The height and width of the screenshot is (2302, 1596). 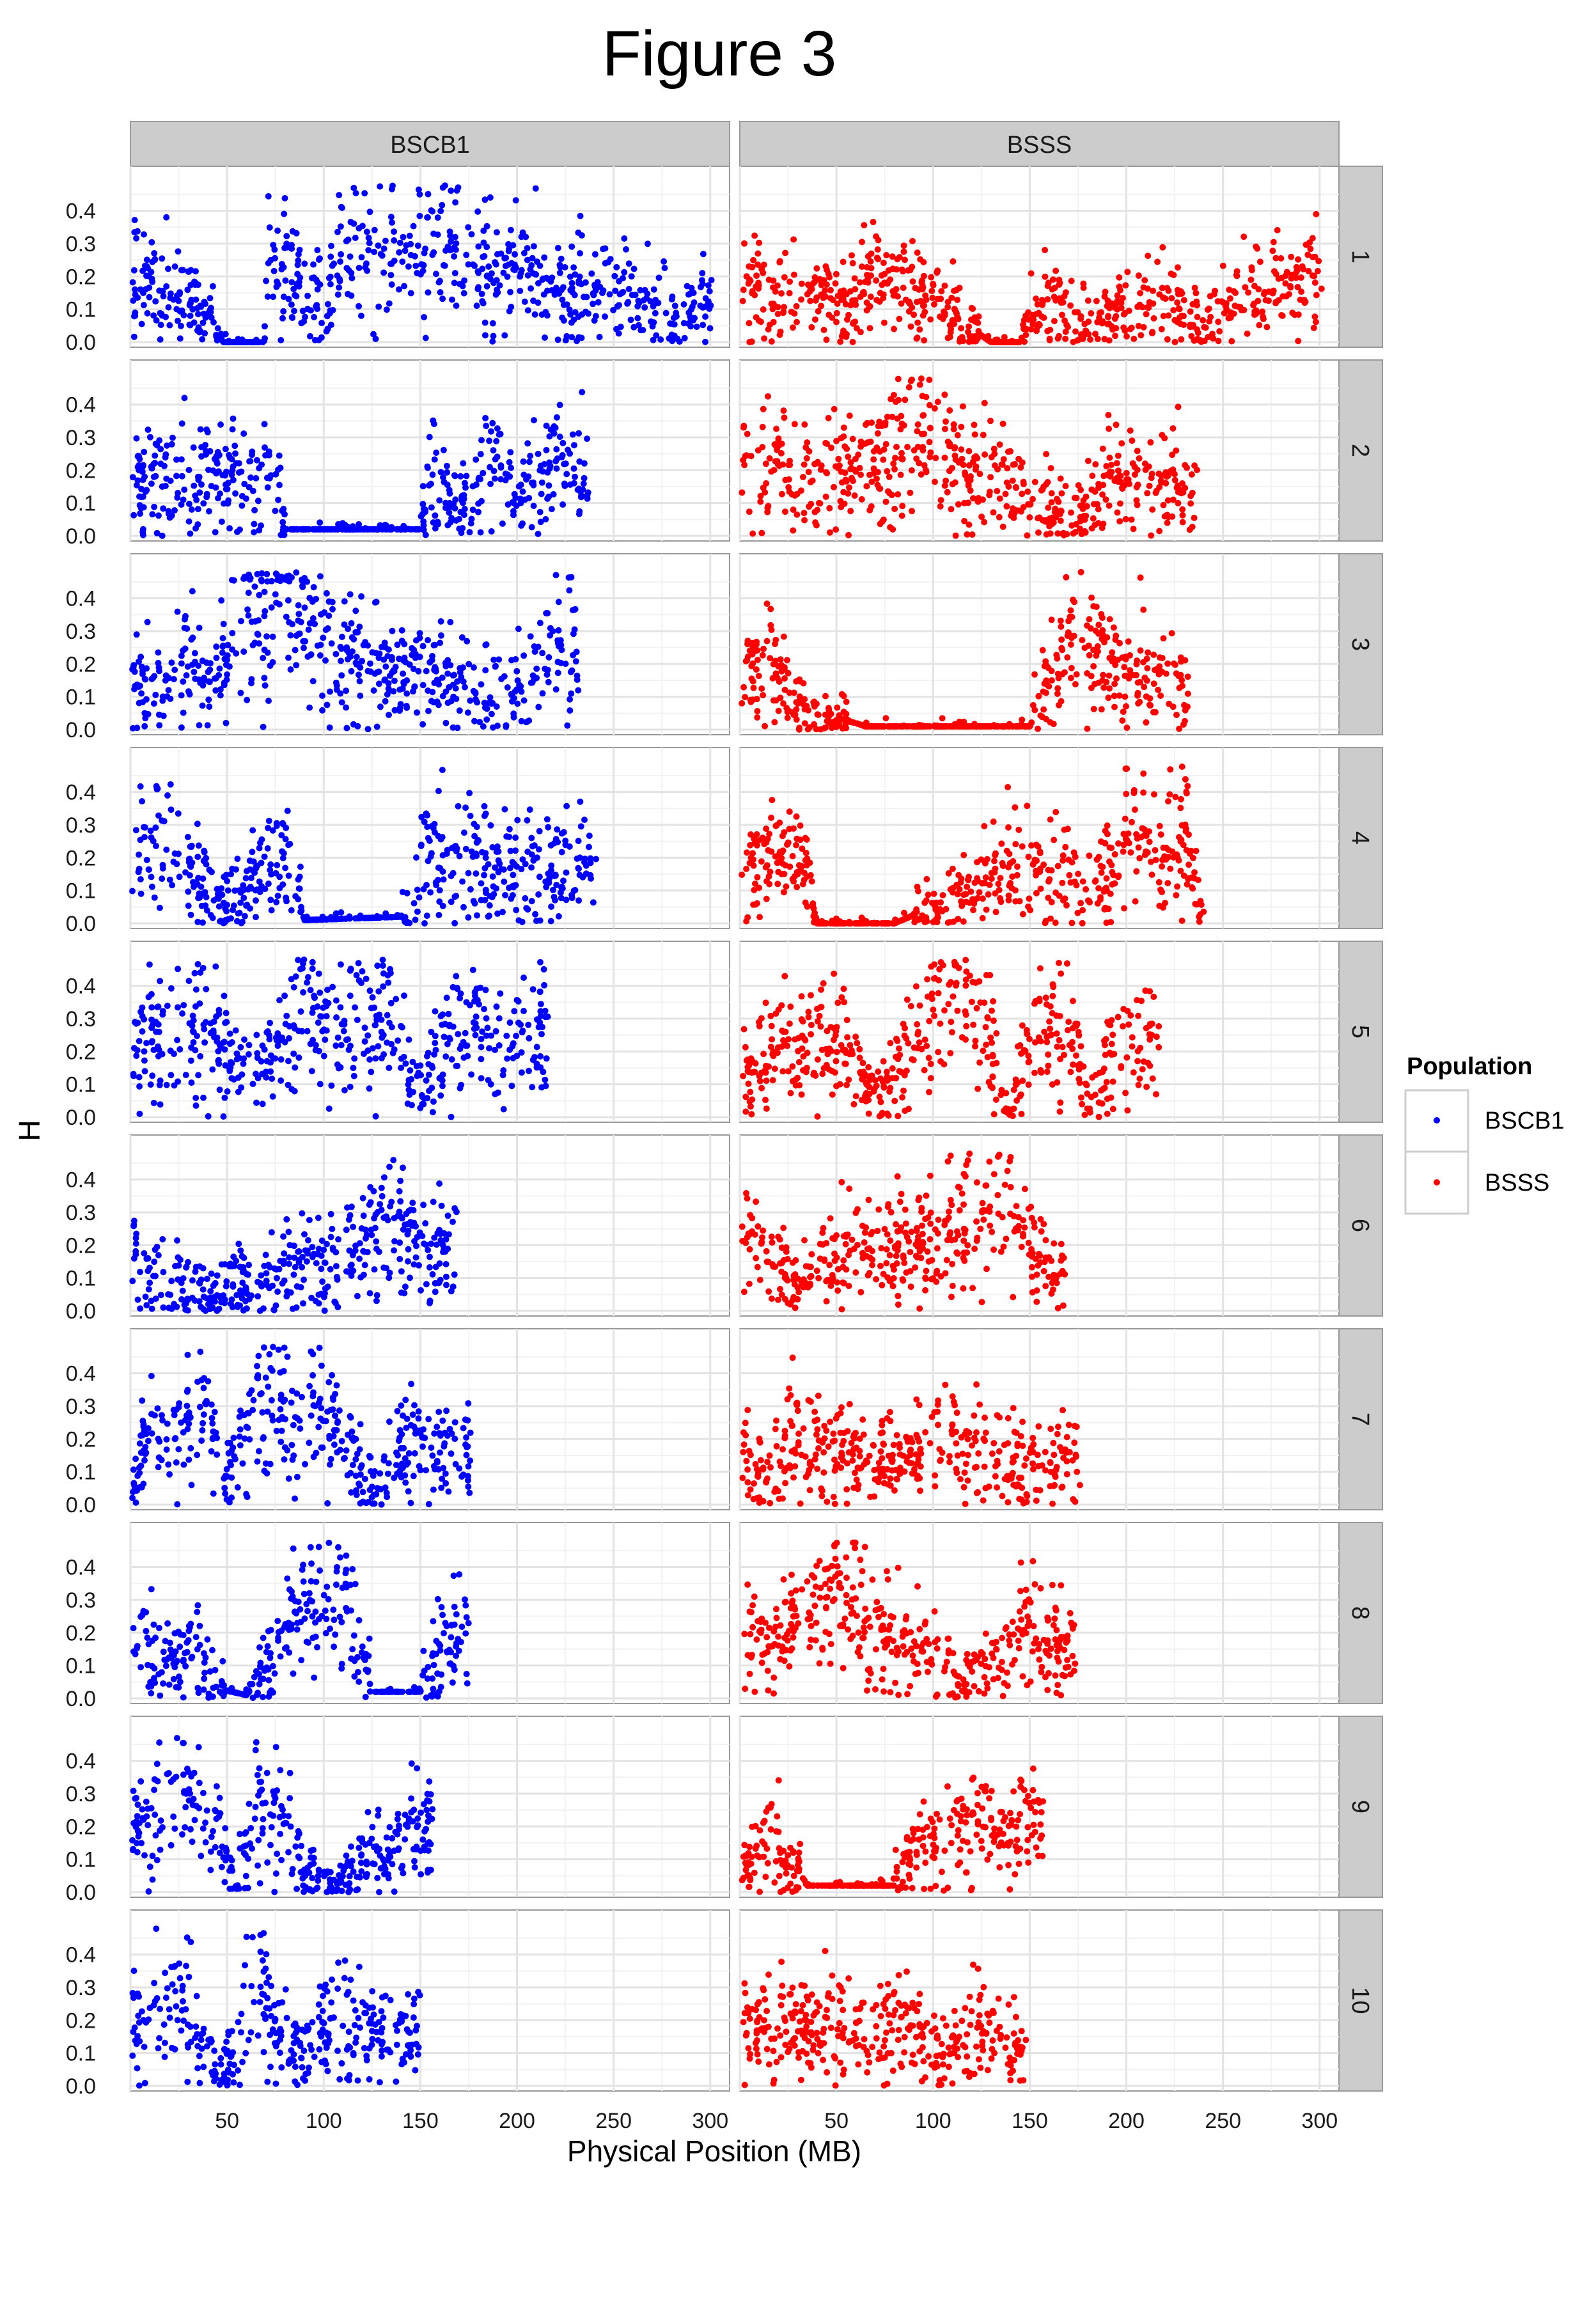 What do you see at coordinates (1039, 838) in the screenshot?
I see `panel-bsss-chr4` at bounding box center [1039, 838].